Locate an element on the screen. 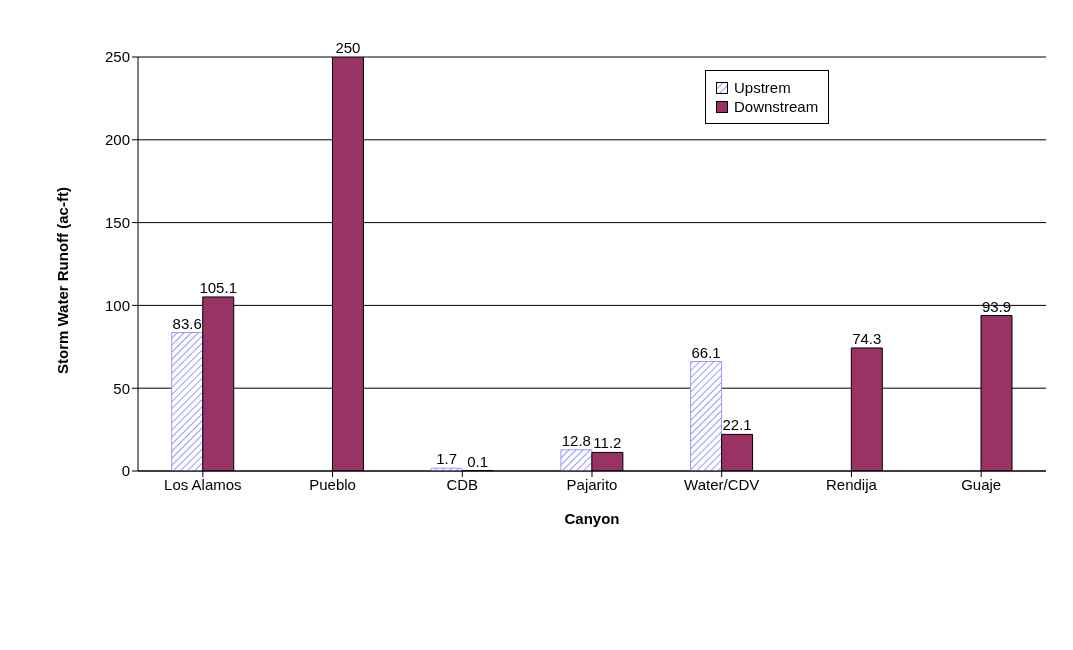 This screenshot has width=1073, height=650. legend-label: Upstrem is located at coordinates (762, 87).